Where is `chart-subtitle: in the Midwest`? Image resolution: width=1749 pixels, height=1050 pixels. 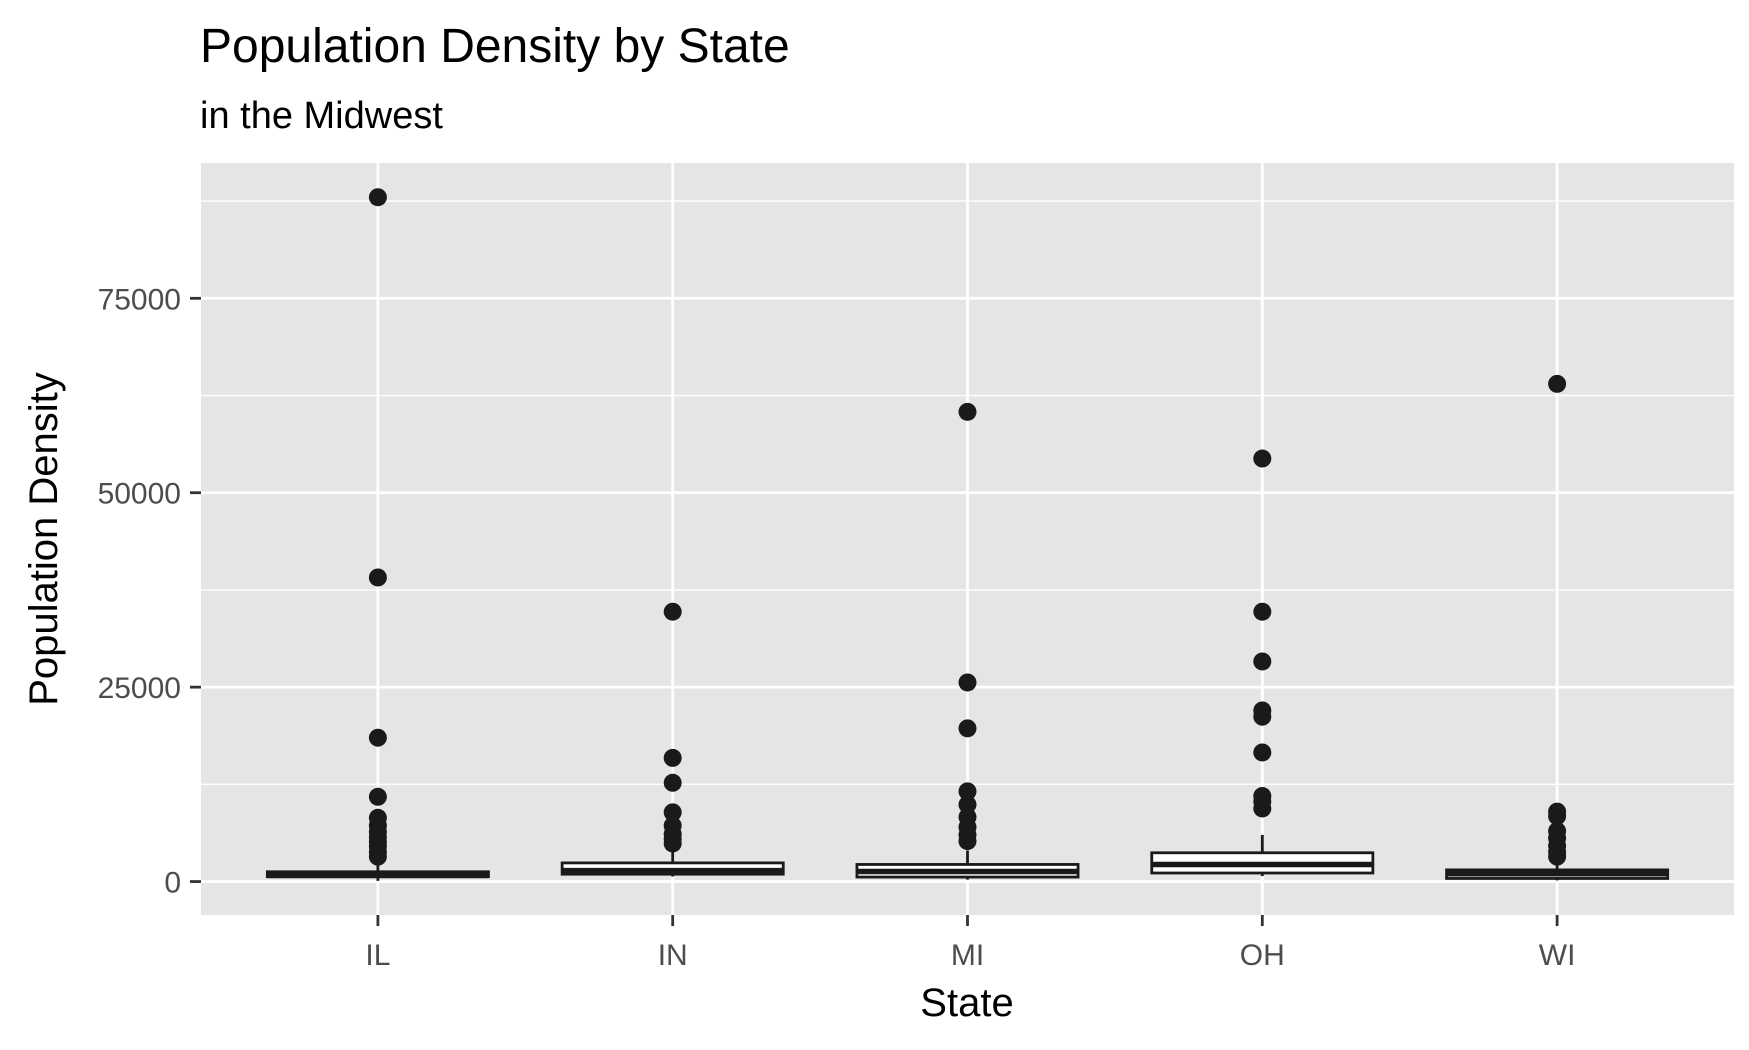
chart-subtitle: in the Midwest is located at coordinates (321, 116).